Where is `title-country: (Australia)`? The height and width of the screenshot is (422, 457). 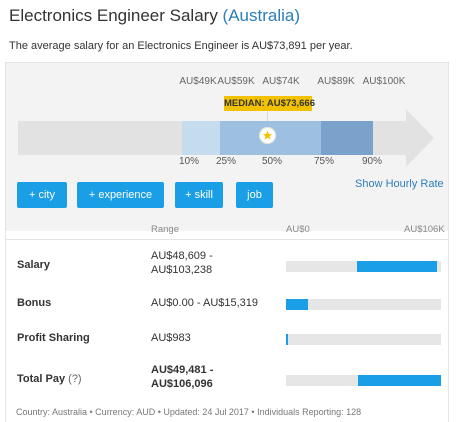 title-country: (Australia) is located at coordinates (261, 15).